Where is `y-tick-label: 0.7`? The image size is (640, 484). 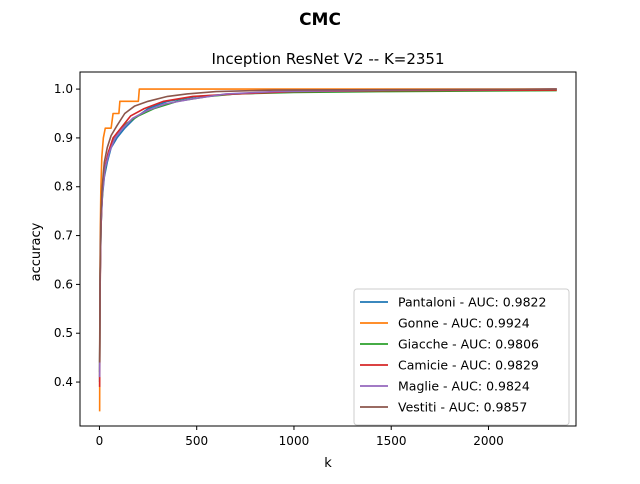
y-tick-label: 0.7 is located at coordinates (63, 236).